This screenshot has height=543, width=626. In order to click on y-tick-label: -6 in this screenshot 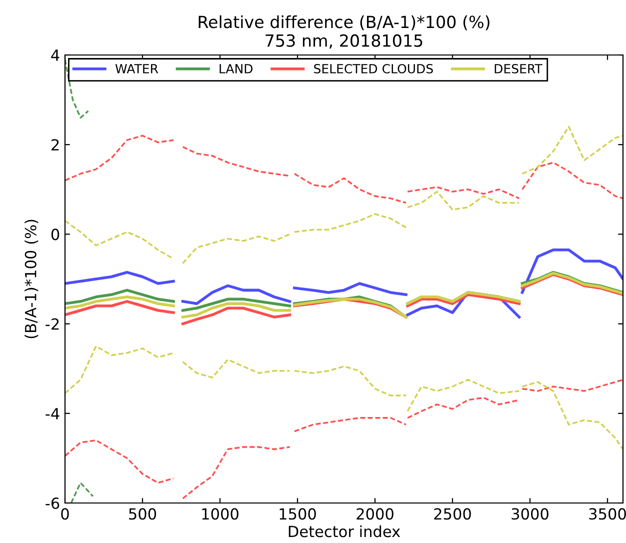, I will do `click(53, 503)`.